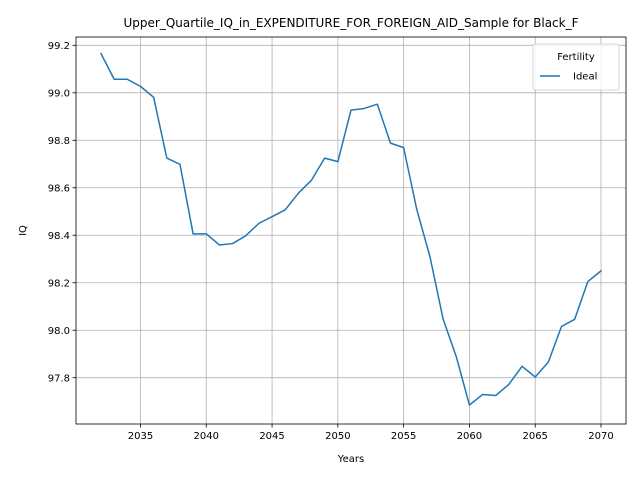 The width and height of the screenshot is (640, 480). Describe the element at coordinates (59, 331) in the screenshot. I see `y-tick-label: 98.0` at that location.